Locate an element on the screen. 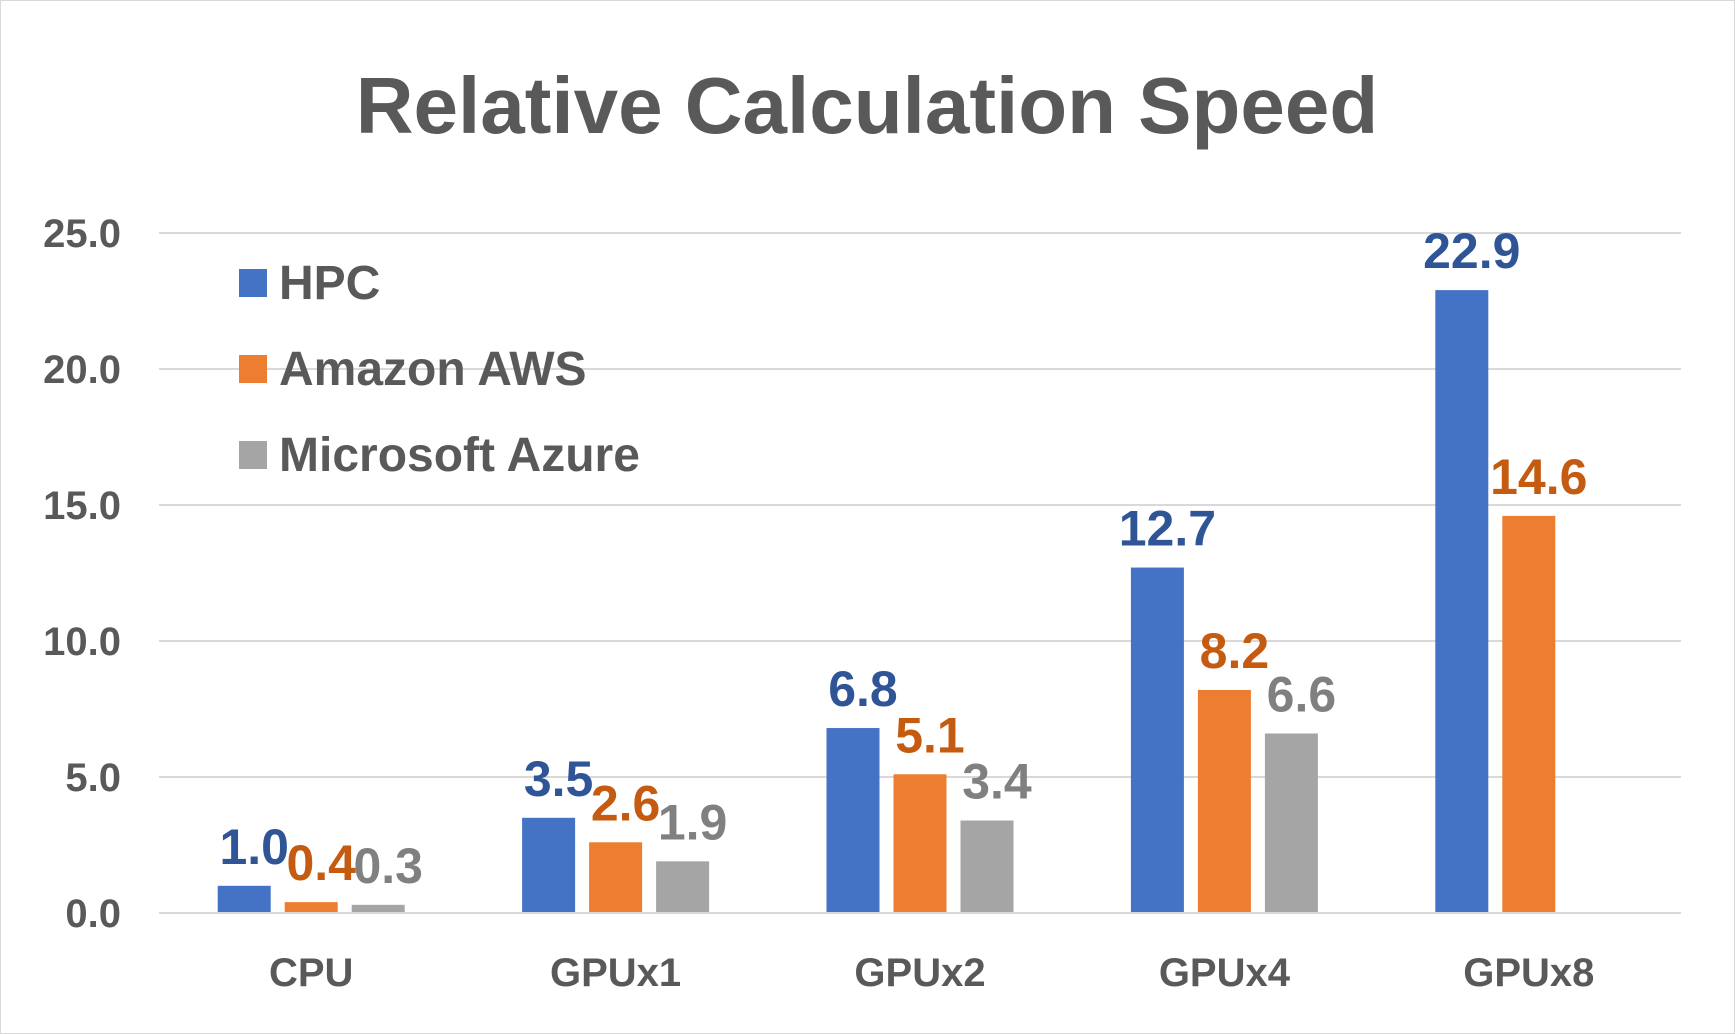 The image size is (1735, 1034). x-axis: CPU GPUx1 GPUx2 GPUx4 GPUx8 is located at coordinates (920, 953).